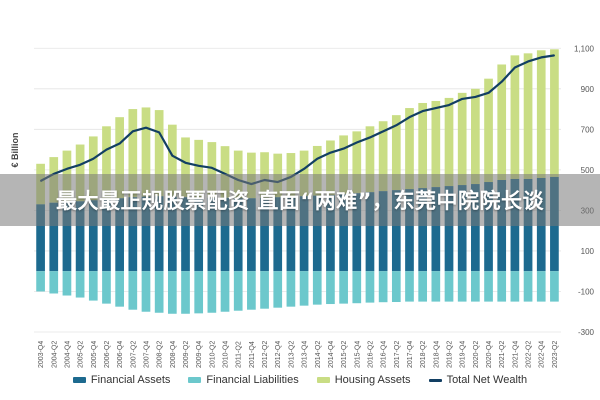  Describe the element at coordinates (344, 354) in the screenshot. I see `x-tick-label: 2015-Q2` at that location.